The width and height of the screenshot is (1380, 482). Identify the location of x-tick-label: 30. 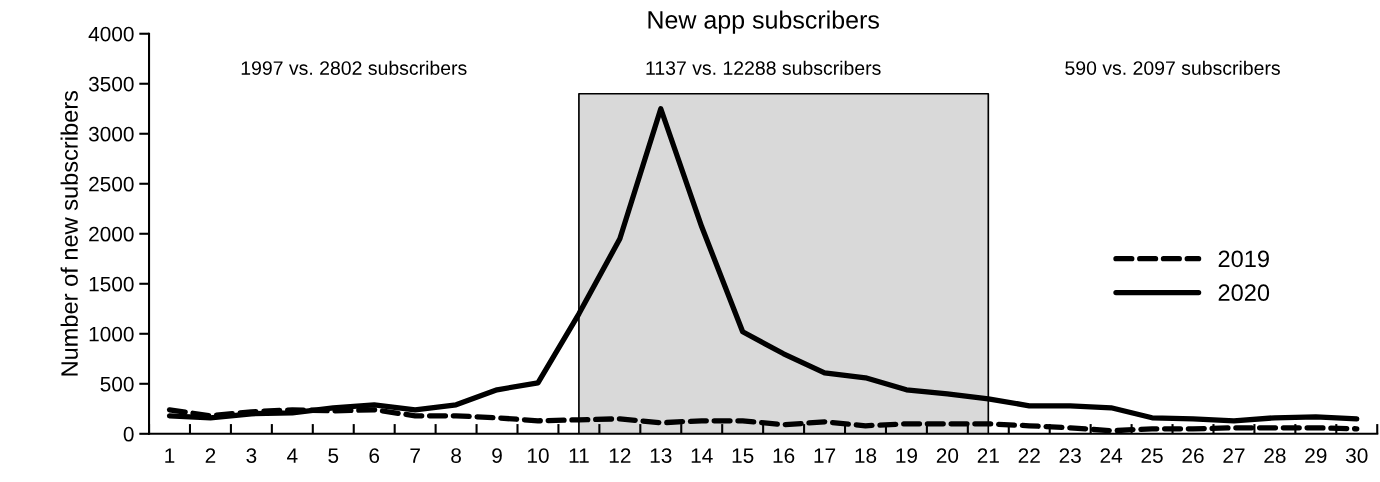
(1356, 455).